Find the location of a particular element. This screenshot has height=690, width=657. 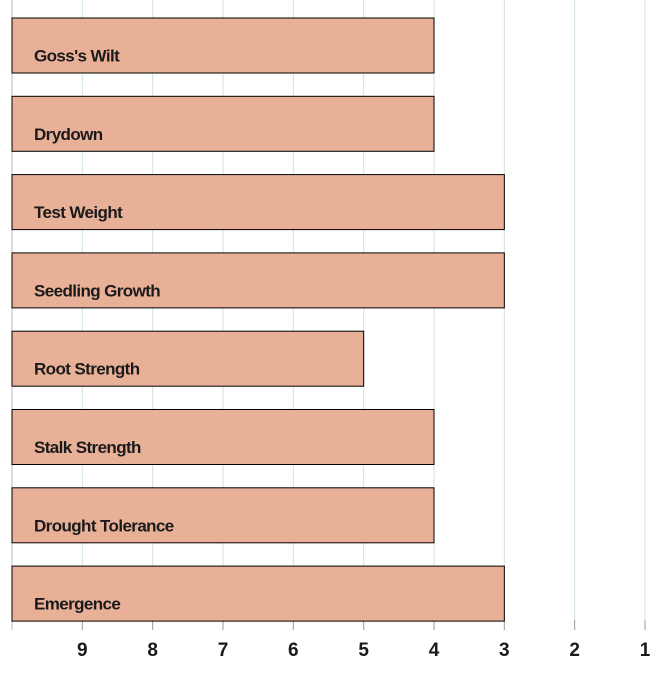

x-tick-label: 5 is located at coordinates (363, 650).